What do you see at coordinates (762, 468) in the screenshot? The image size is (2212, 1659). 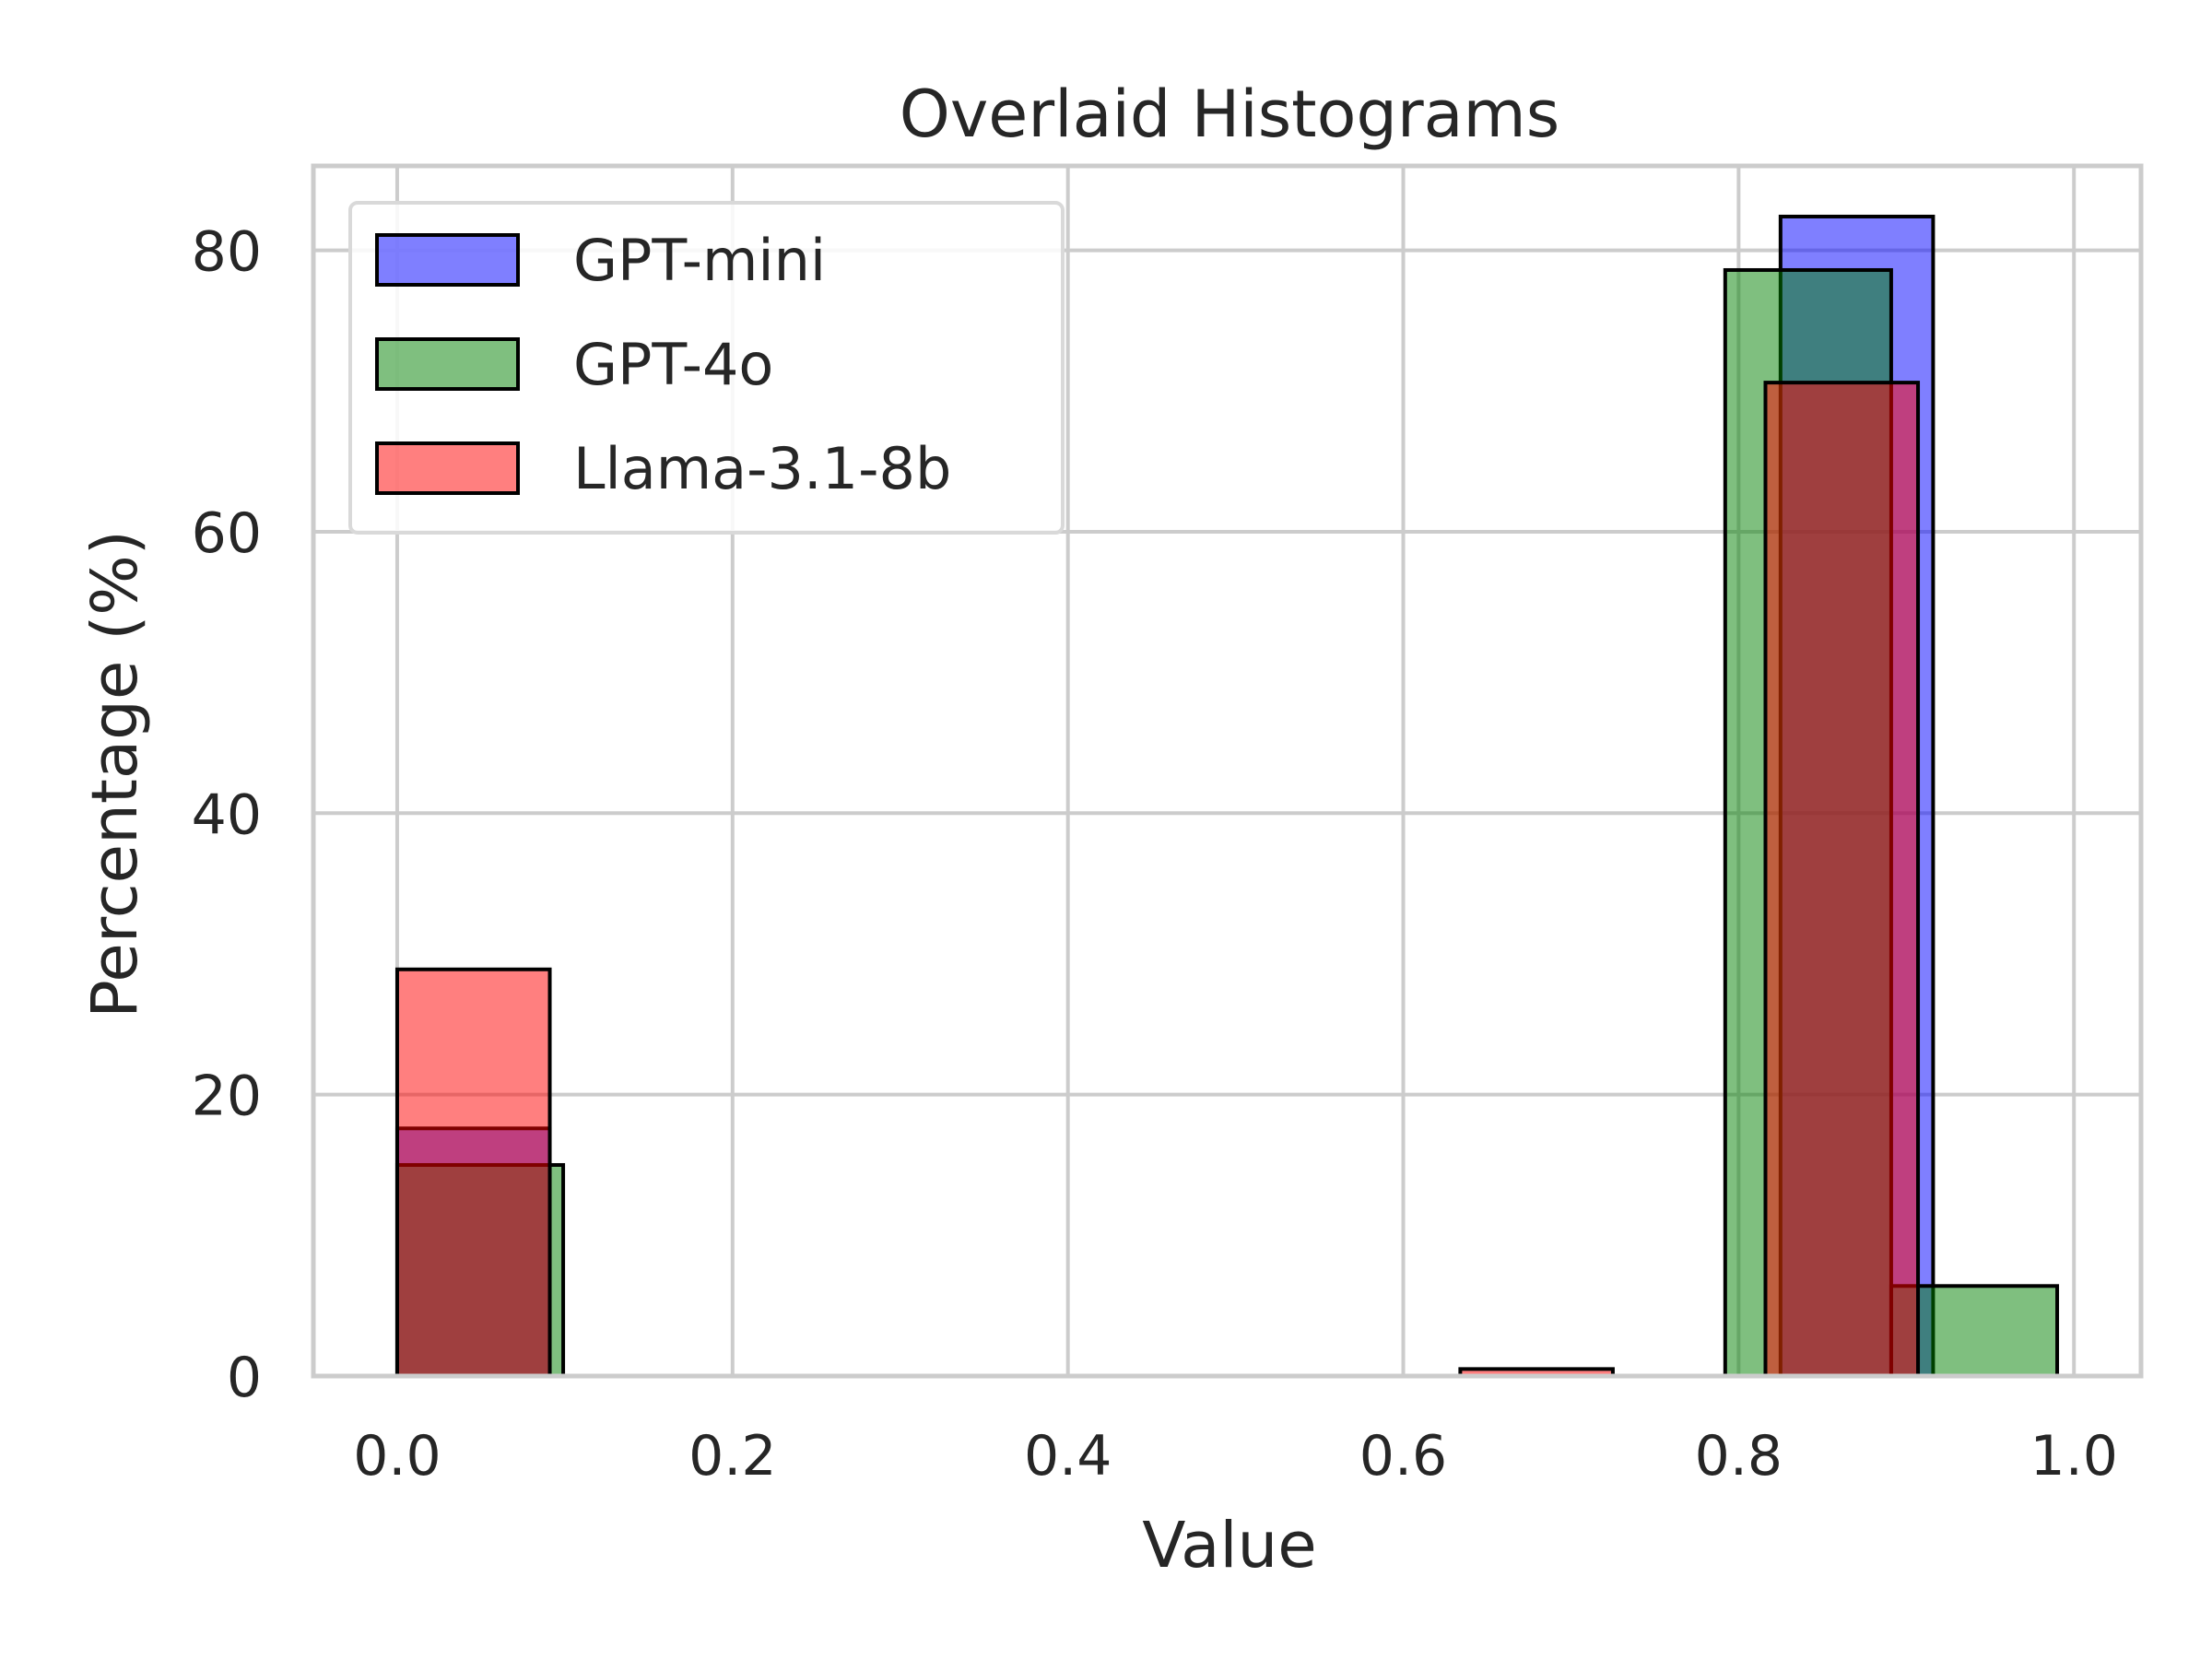 I see `legend-label-llama-3-1-8b: Llama-3.1-8b` at bounding box center [762, 468].